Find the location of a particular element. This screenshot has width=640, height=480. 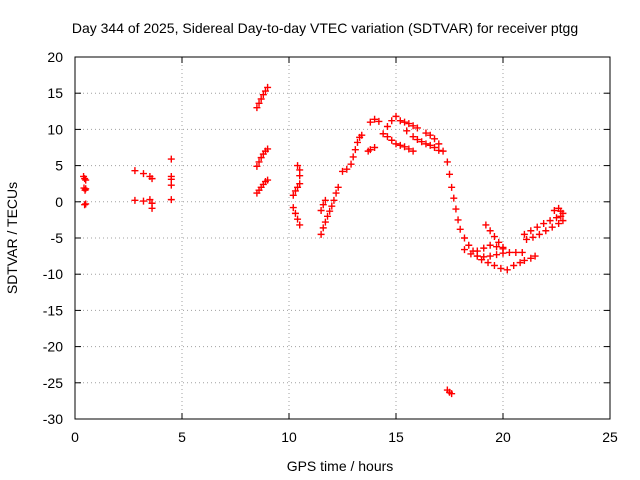

x-tick-label: 5 is located at coordinates (182, 437).